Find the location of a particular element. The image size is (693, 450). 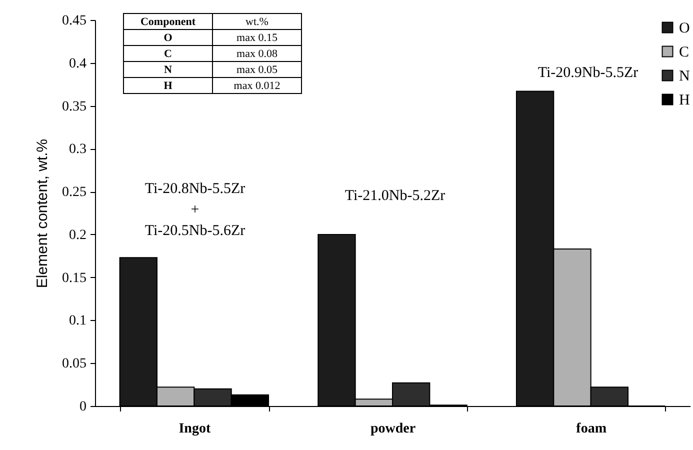

y-tick-label: 0.45 is located at coordinates (74, 21).